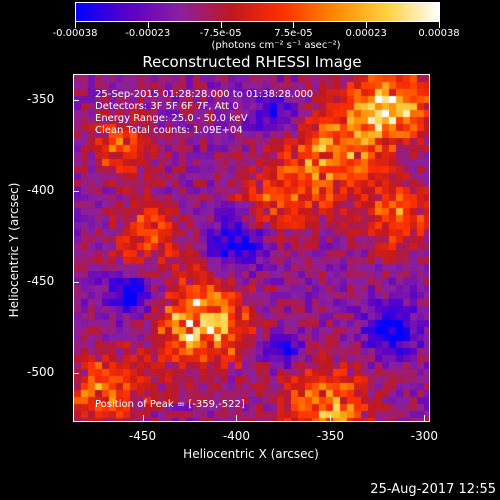 This screenshot has width=500, height=500. What do you see at coordinates (169, 130) in the screenshot?
I see `info-clean-counts: Clean Total counts: 1.09E+04` at bounding box center [169, 130].